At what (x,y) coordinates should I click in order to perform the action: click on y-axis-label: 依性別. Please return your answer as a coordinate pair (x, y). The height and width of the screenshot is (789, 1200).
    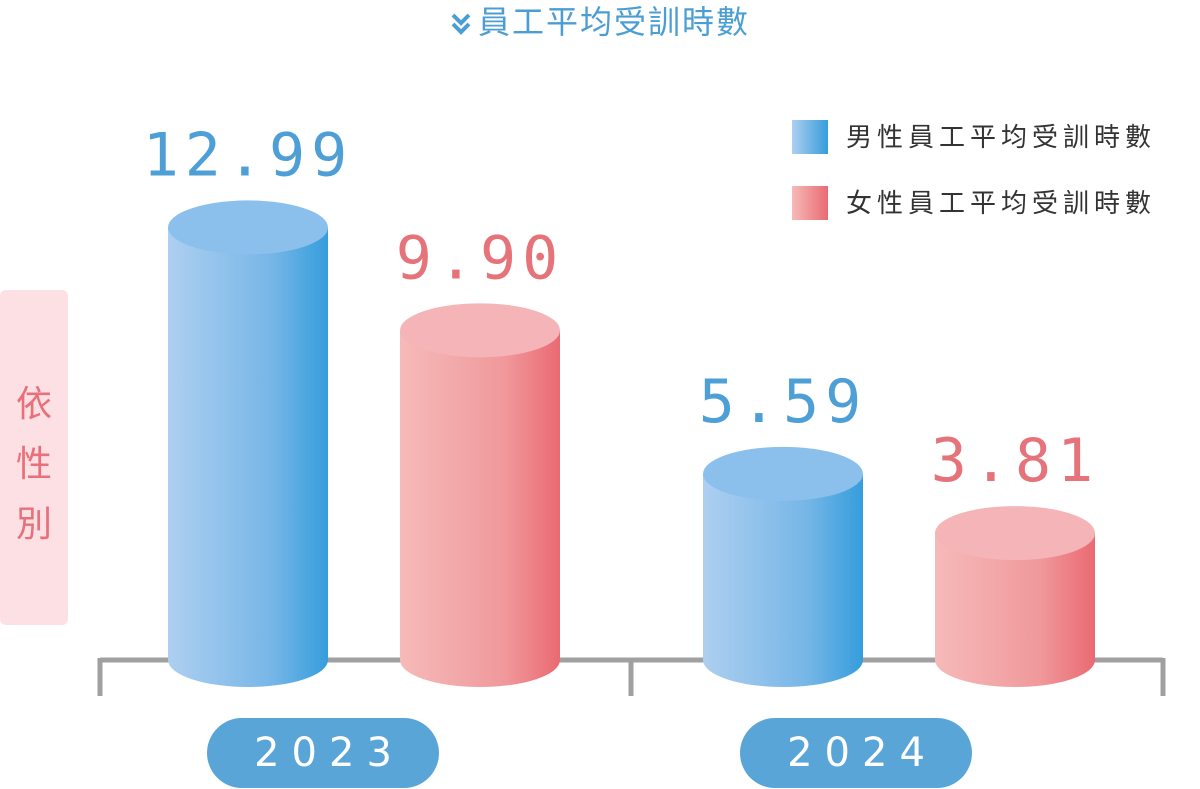
    Looking at the image, I should click on (34, 465).